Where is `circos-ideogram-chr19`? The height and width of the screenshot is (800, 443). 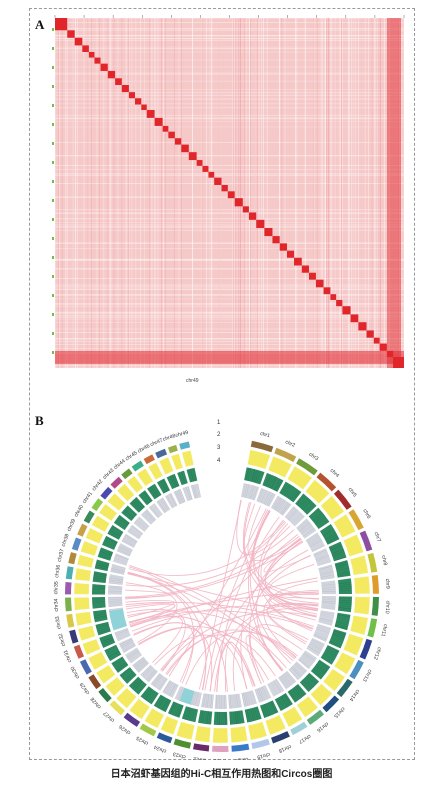
circos-ideogram-chr19 is located at coordinates (260, 744).